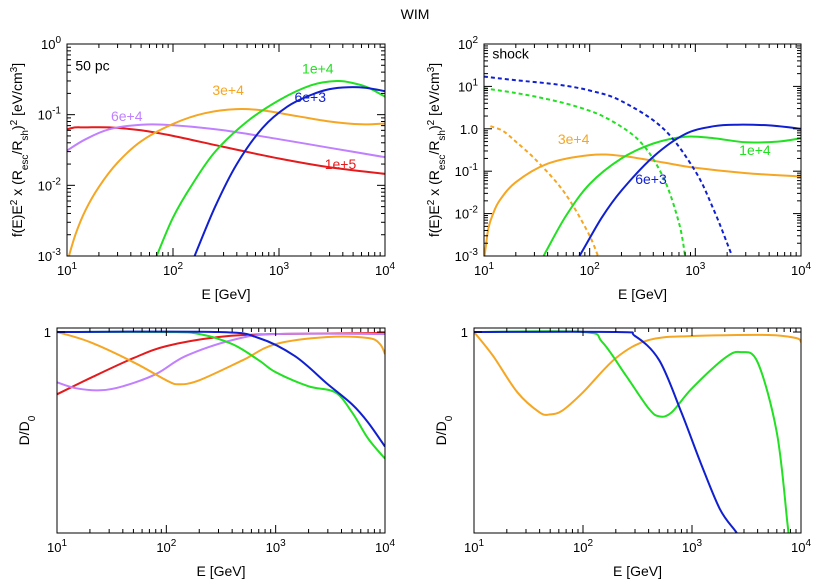  What do you see at coordinates (92, 66) in the screenshot?
I see `panel-annotation: 50 pc` at bounding box center [92, 66].